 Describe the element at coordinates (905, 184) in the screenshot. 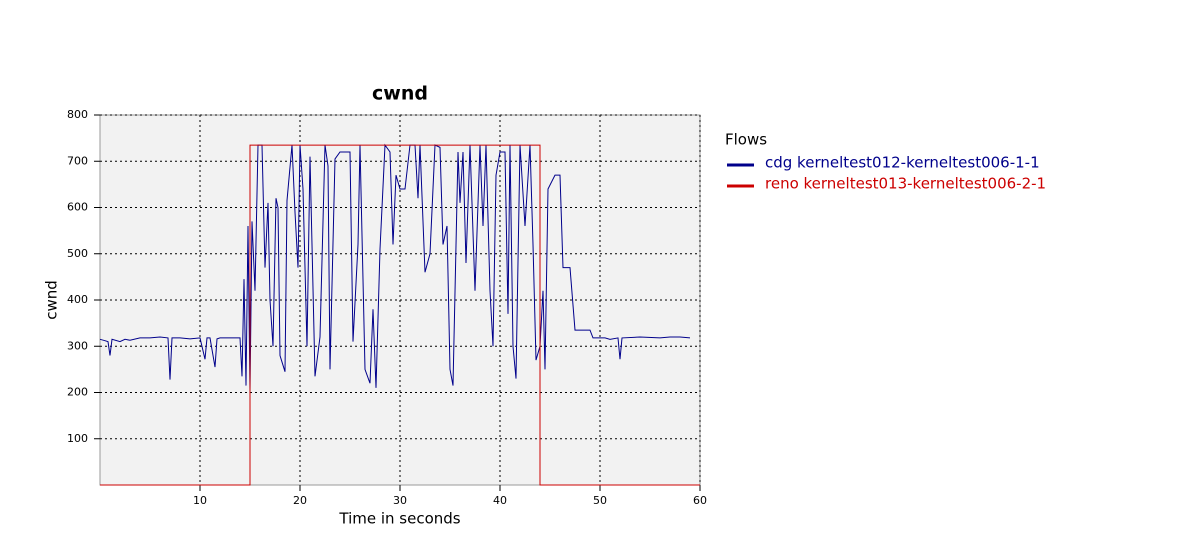

I see `legend-label: reno kerneltest013-kerneltest006-2-1` at that location.